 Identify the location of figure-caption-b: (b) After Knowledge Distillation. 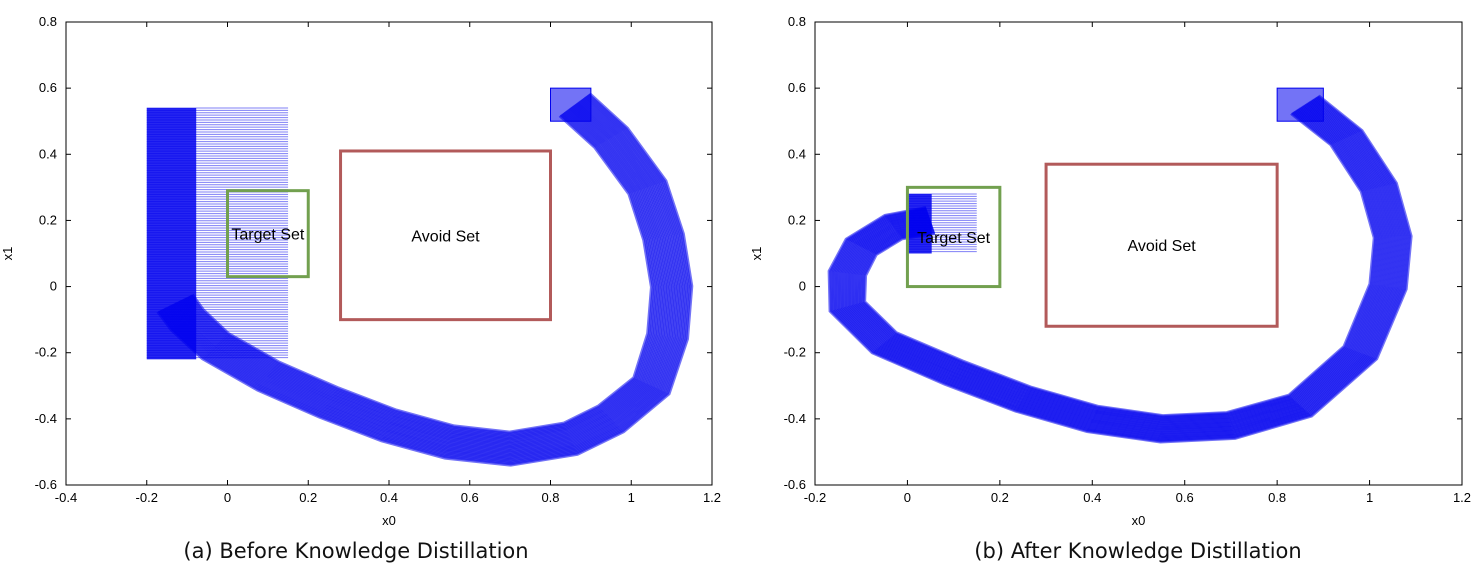
(1137, 551).